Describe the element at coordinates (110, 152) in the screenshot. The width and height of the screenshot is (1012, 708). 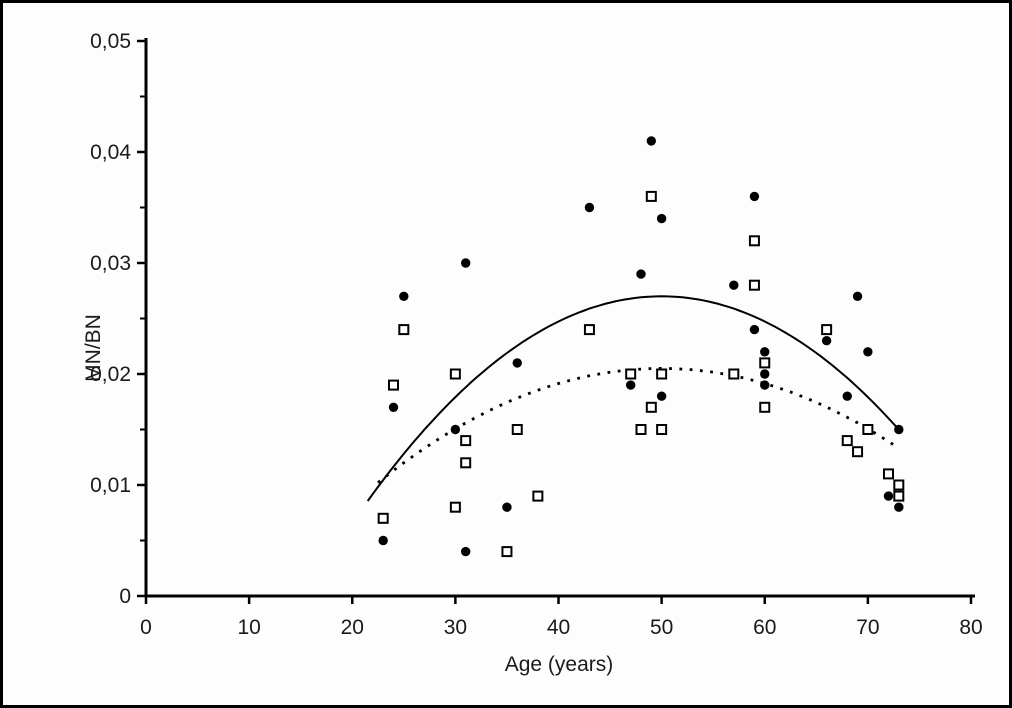
I see `y-tick-label: 0,04` at that location.